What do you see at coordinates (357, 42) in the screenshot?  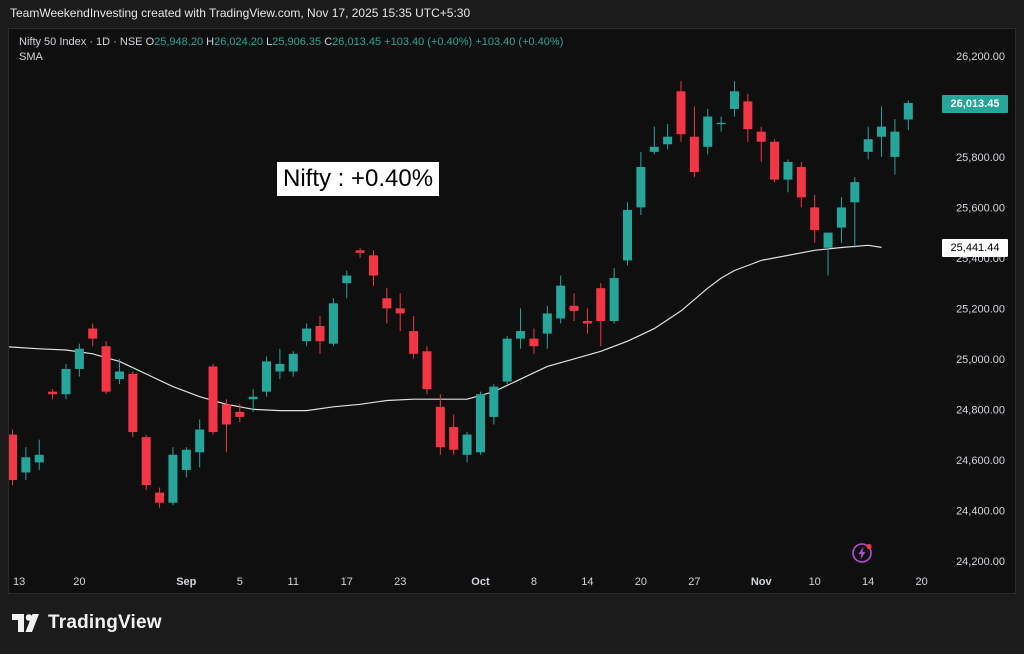 I see `legend-close-value: 26,013.45` at bounding box center [357, 42].